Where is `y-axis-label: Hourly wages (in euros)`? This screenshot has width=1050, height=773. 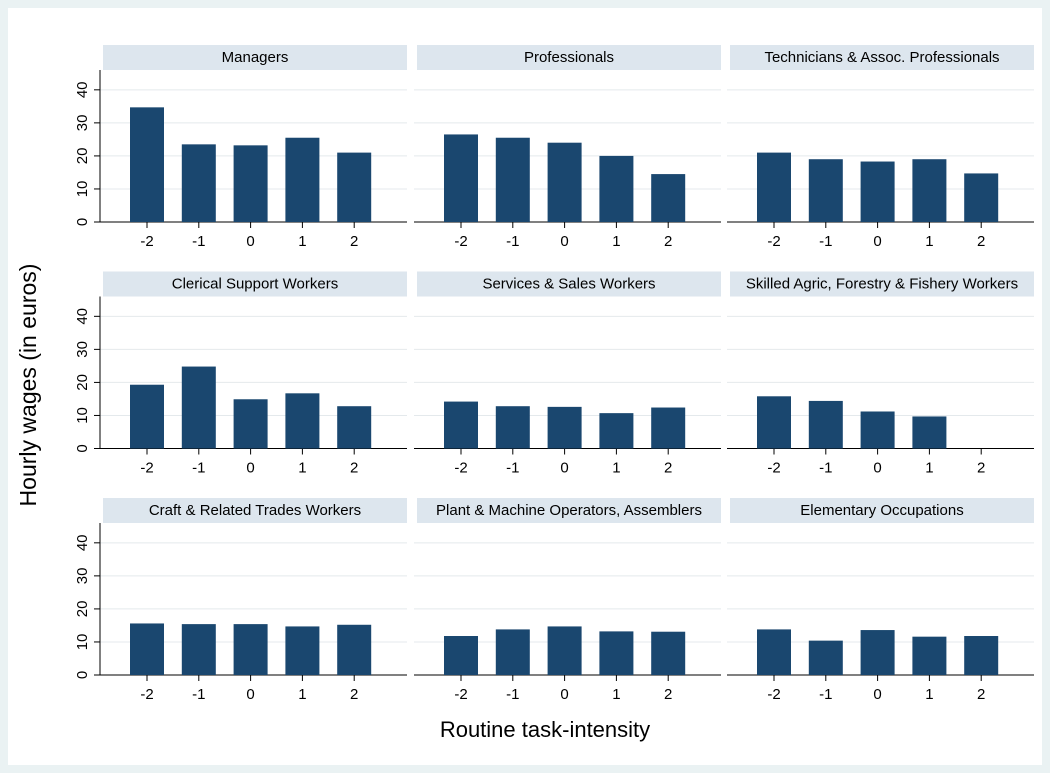
y-axis-label: Hourly wages (in euros) is located at coordinates (28, 385).